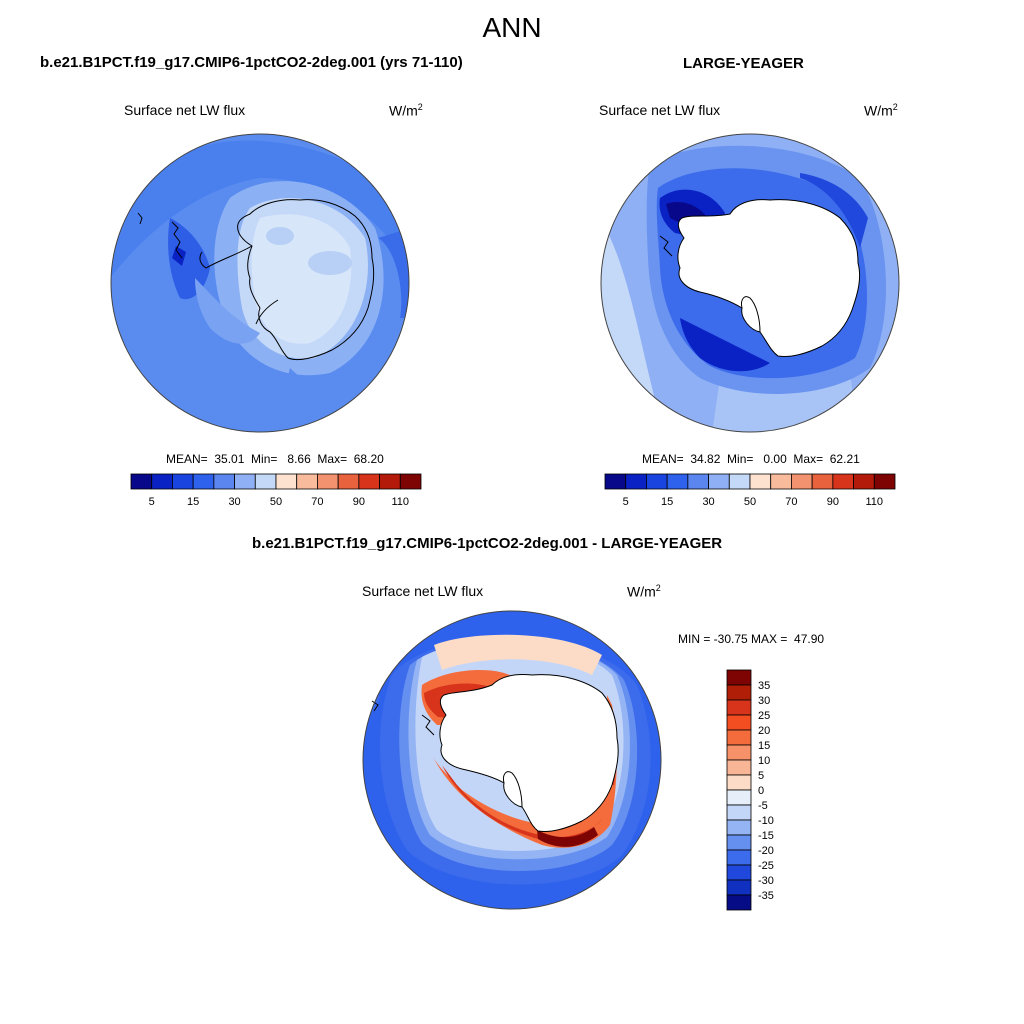 The height and width of the screenshot is (1024, 1024). I want to click on panel-2-stats: MEAN= 34.82 Min= 0.00 Max= 62.21, so click(751, 459).